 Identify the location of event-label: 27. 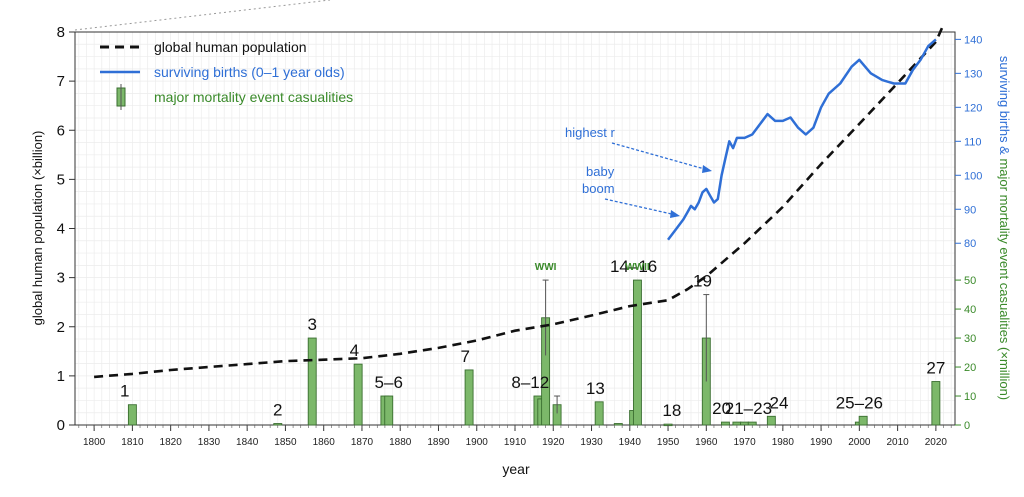
(935, 368).